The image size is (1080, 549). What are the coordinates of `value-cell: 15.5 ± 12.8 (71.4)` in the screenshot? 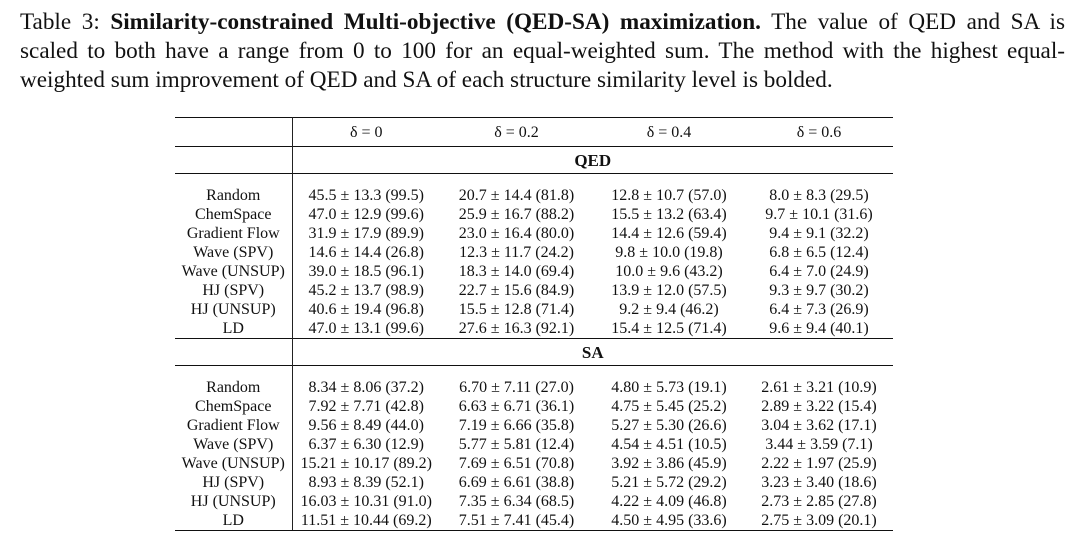 It's located at (516, 309).